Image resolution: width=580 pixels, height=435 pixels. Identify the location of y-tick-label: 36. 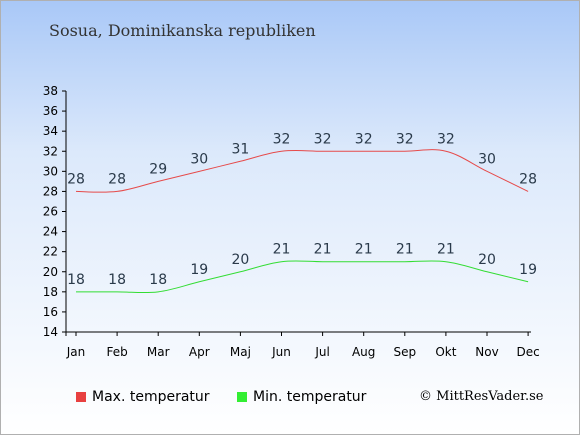
(50, 111).